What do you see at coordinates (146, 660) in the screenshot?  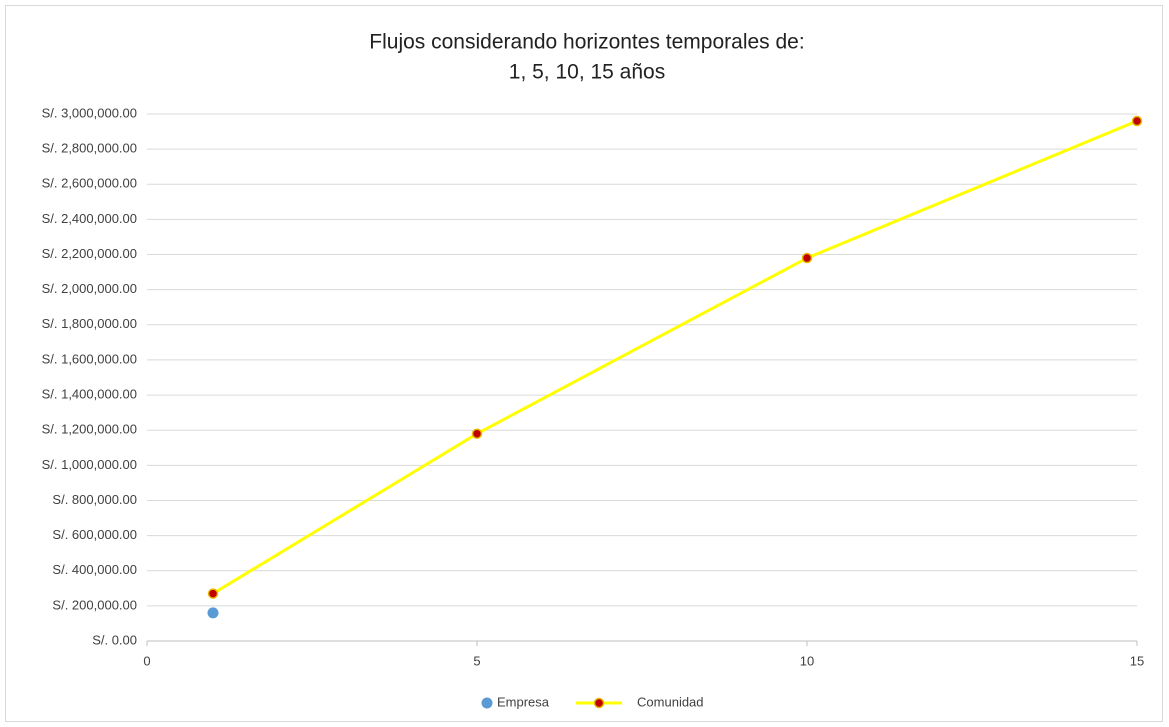 I see `x-tick-label: 0` at bounding box center [146, 660].